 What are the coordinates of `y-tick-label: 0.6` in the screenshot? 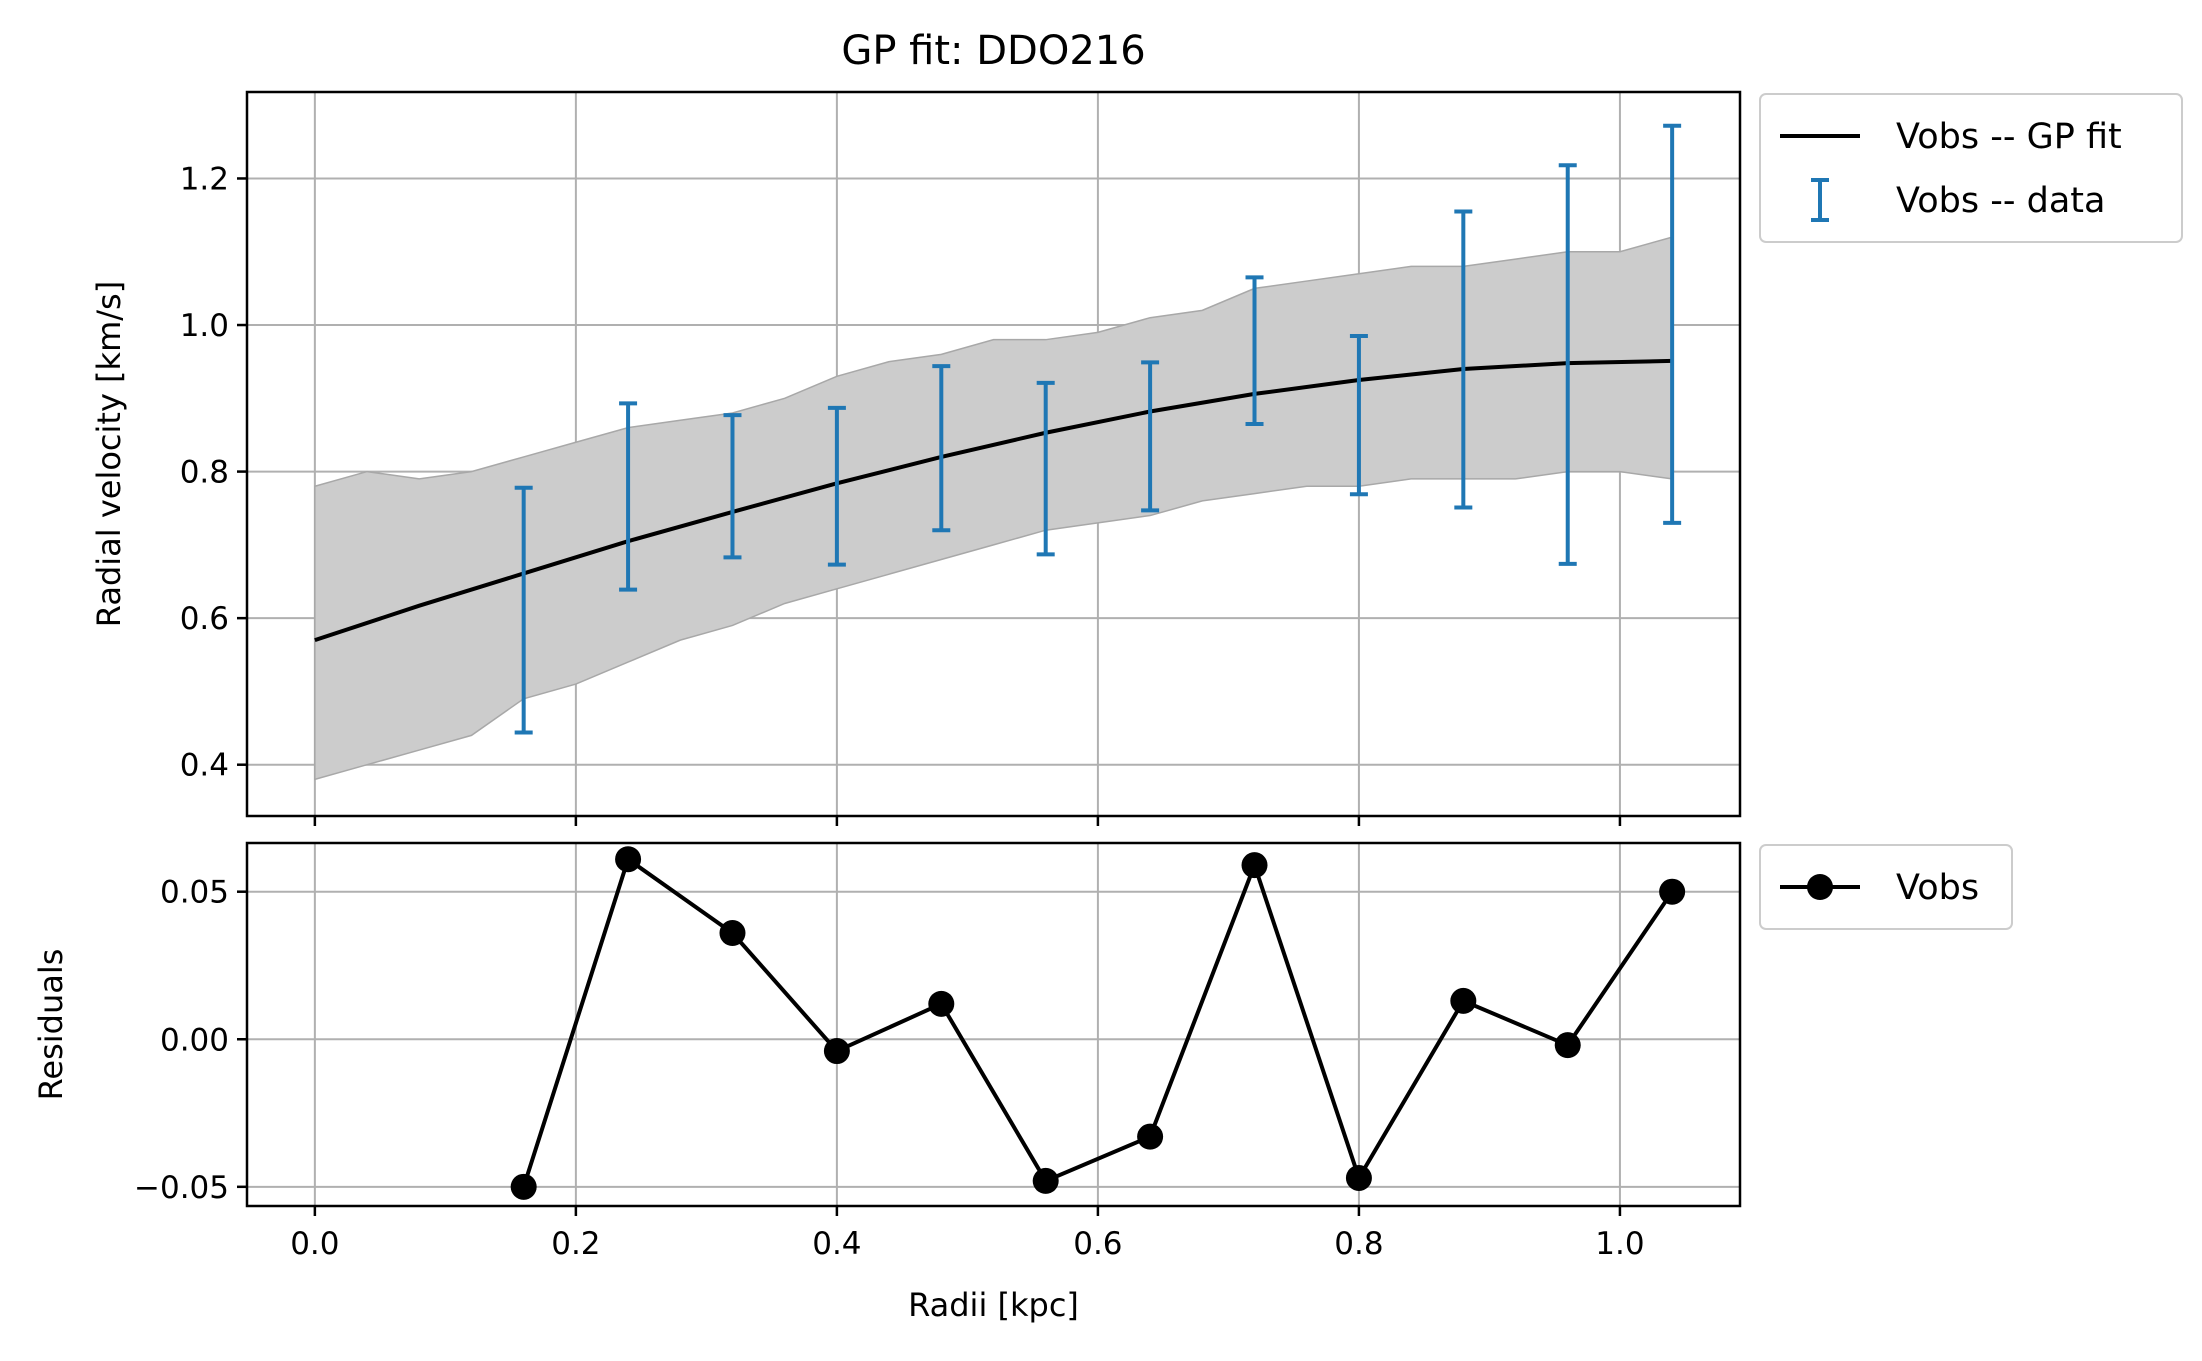 It's located at (204, 619).